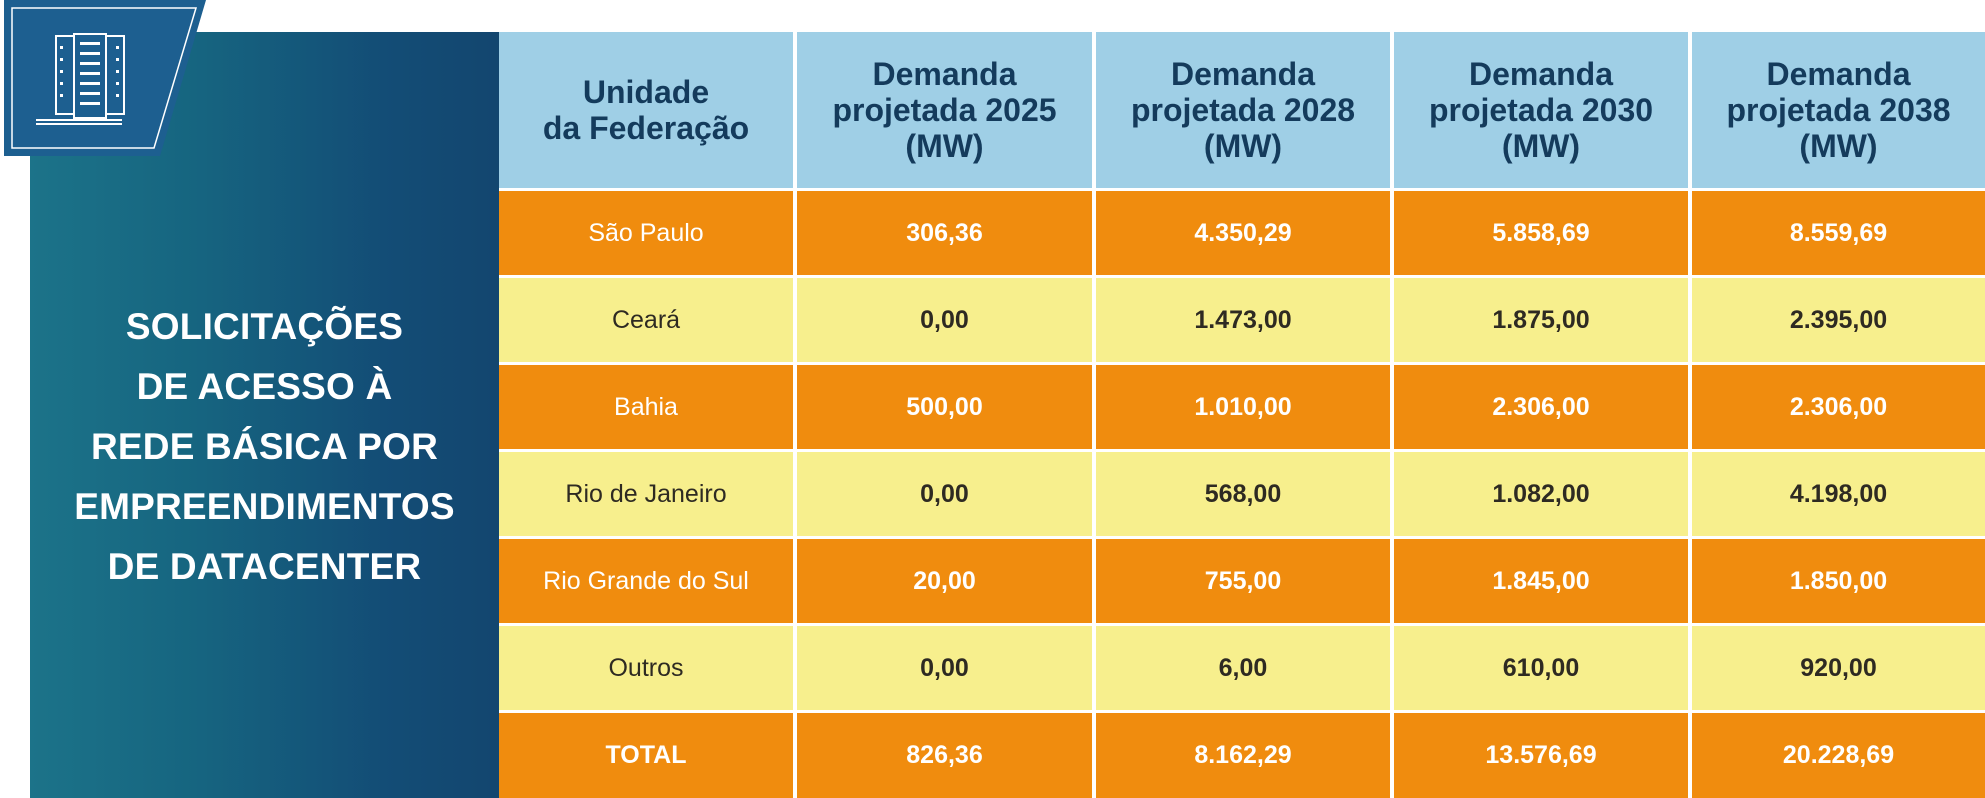  I want to click on cell-2038: 8.559,69, so click(1838, 233).